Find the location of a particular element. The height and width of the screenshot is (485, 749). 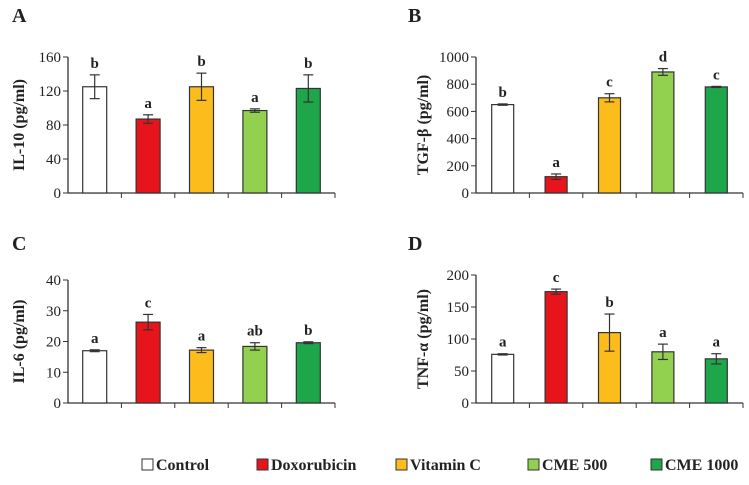

y-tick-label: 80 is located at coordinates (53, 126).